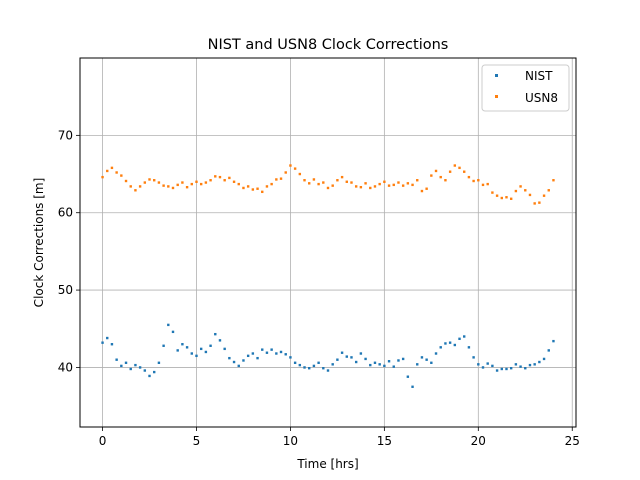 This screenshot has width=640, height=480. I want to click on legend: NIST USN8, so click(525, 88).